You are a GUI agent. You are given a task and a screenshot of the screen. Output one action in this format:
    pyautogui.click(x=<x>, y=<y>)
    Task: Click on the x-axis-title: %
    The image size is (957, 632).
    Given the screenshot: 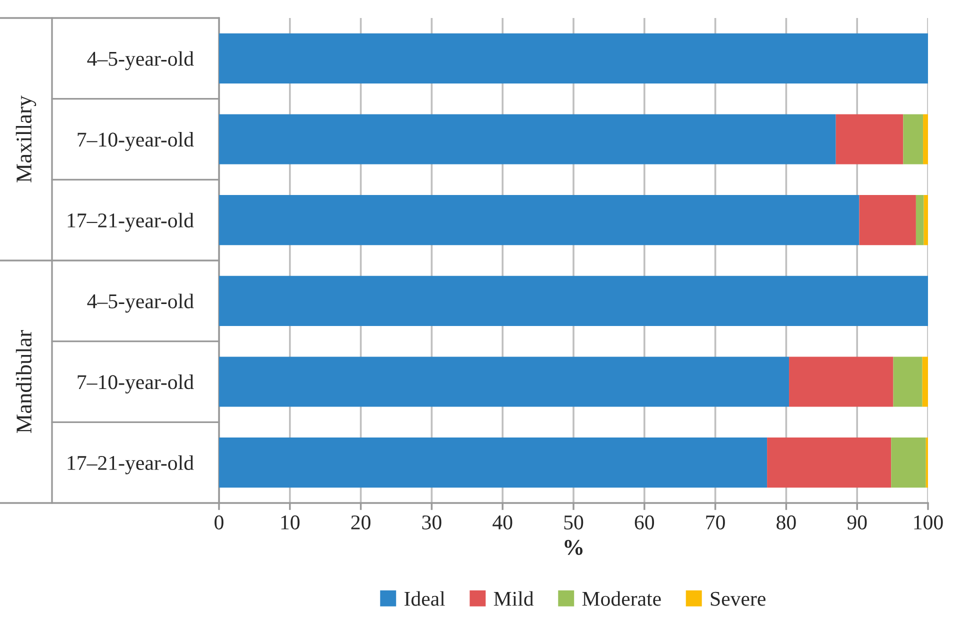 What is the action you would take?
    pyautogui.click(x=573, y=547)
    